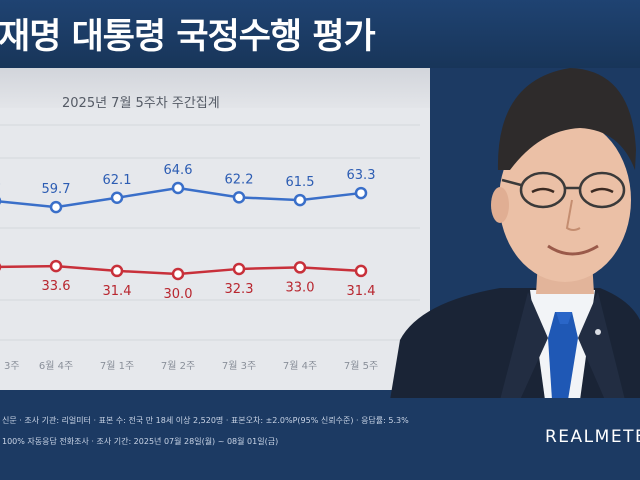  I want to click on x-tick-label: 7월 4주, so click(300, 366).